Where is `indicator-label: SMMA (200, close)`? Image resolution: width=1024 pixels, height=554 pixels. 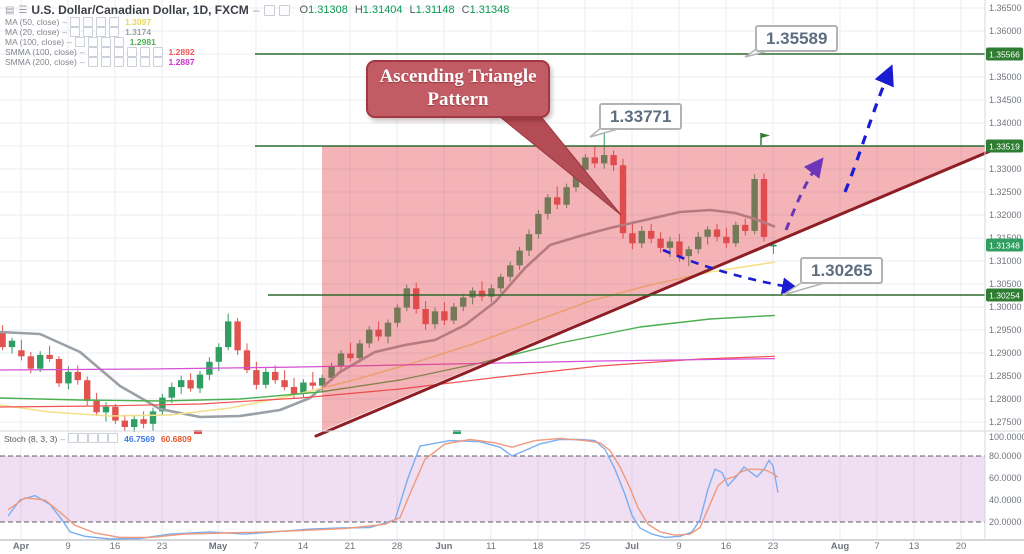 indicator-label: SMMA (200, close) is located at coordinates (41, 62).